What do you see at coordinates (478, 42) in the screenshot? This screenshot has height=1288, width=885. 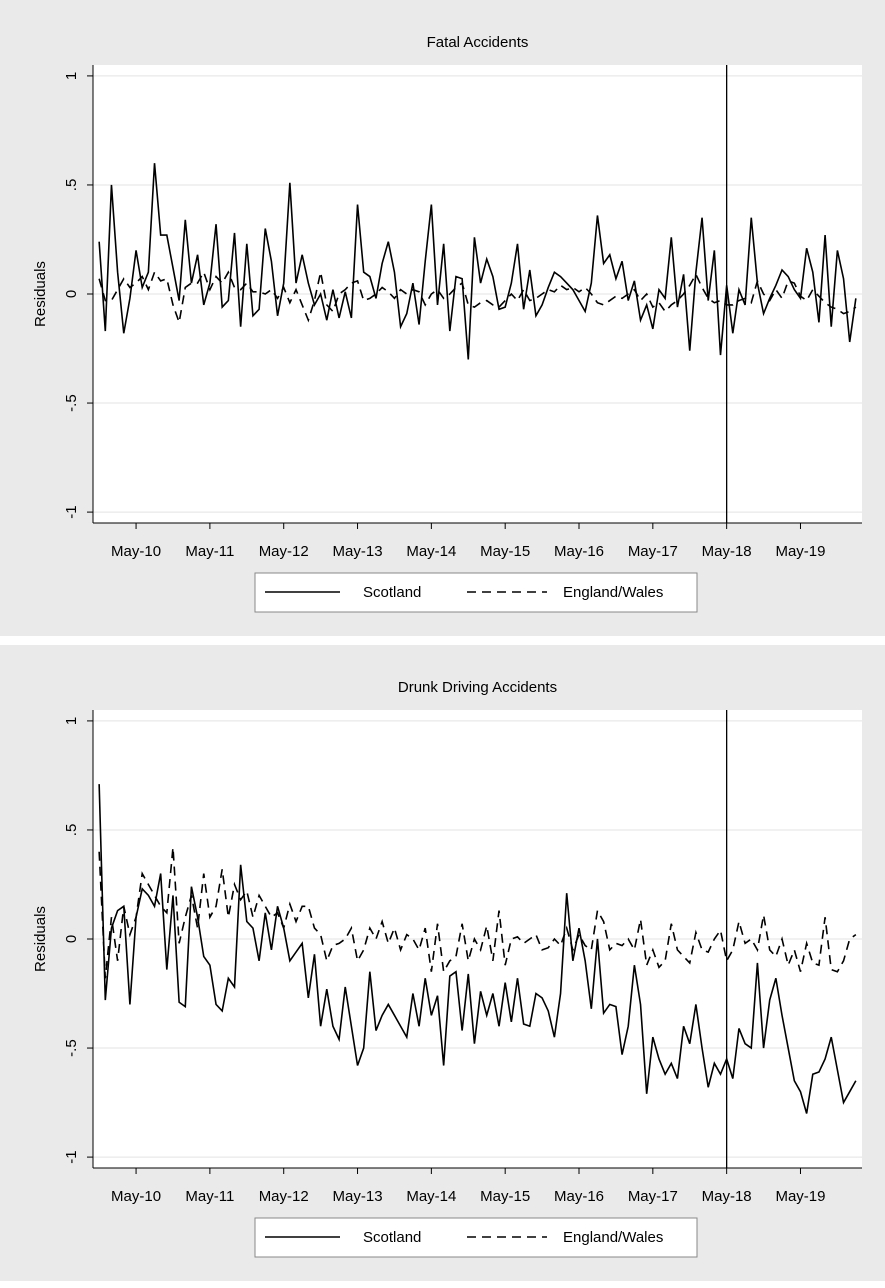 I see `chart-title: Fatal Accidents` at bounding box center [478, 42].